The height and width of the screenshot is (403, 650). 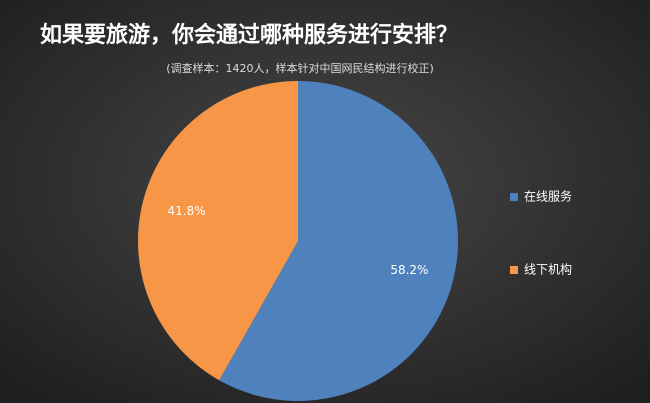 I want to click on data-label: 58.2%, so click(x=409, y=270).